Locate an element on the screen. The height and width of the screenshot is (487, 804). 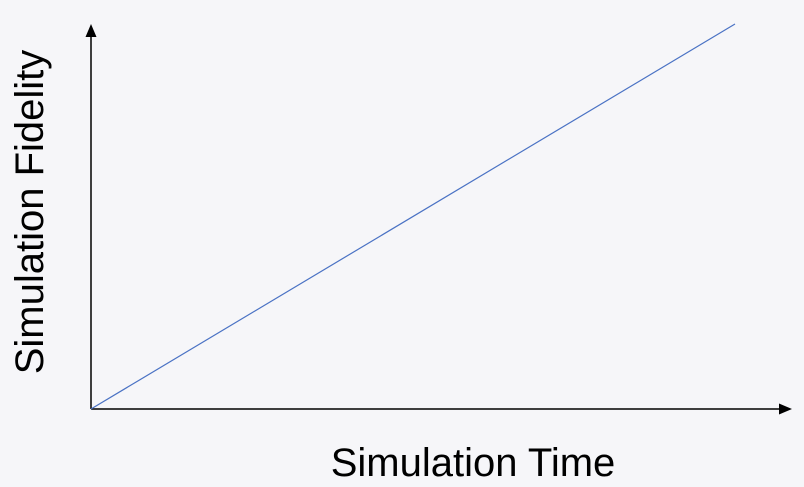
x-axis-title: Simulation Time is located at coordinates (473, 463).